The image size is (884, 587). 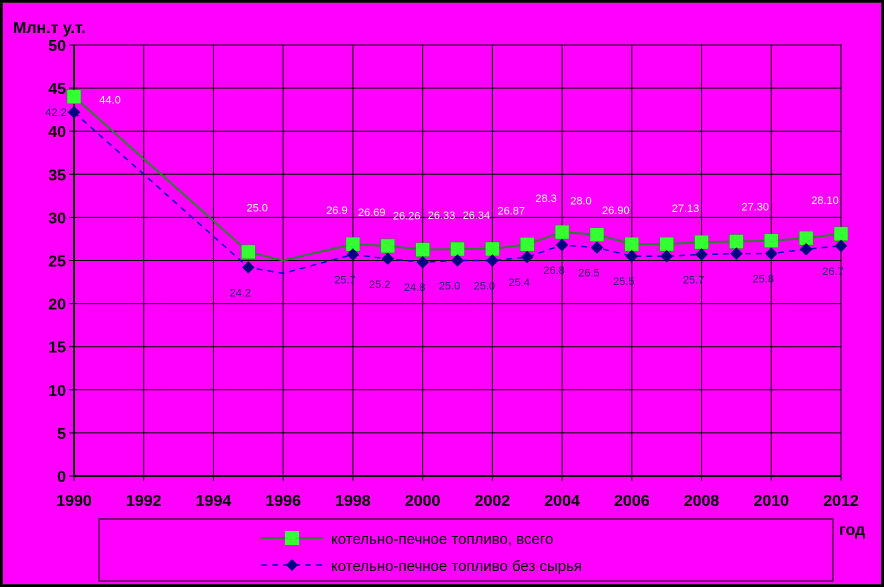 I want to click on y-tick-label: 20, so click(x=57, y=305).